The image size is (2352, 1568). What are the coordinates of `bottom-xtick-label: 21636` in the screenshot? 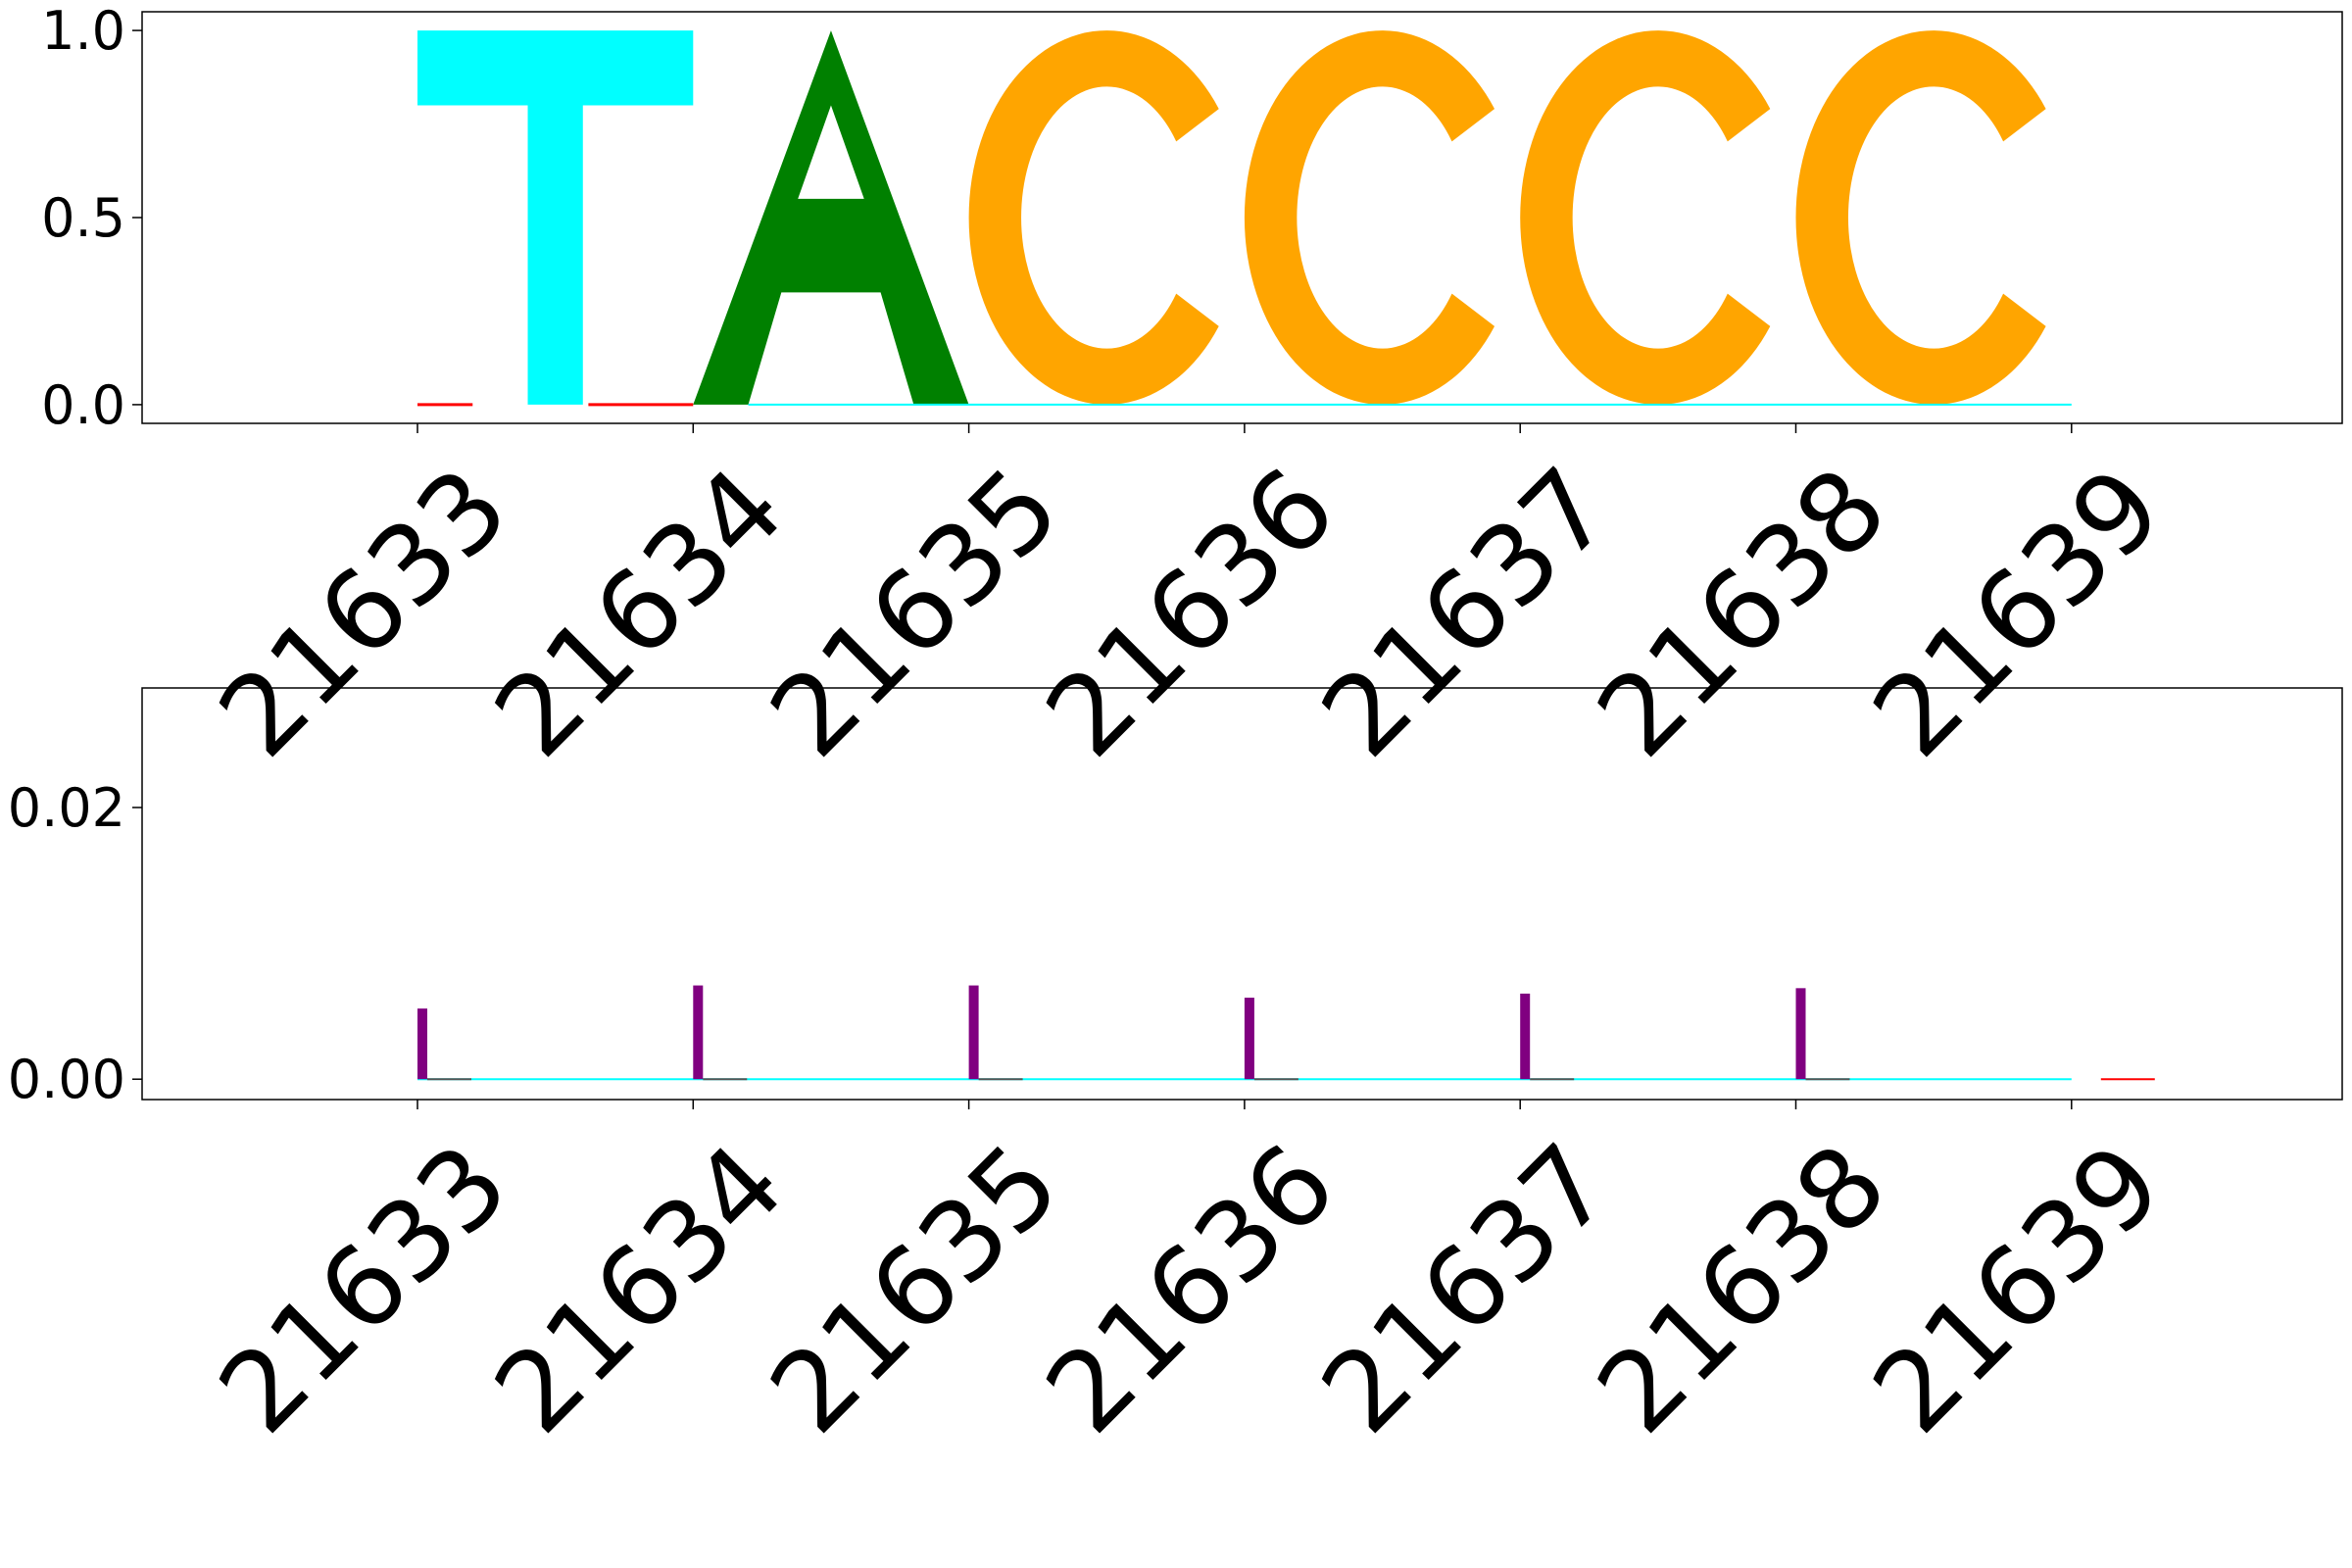 It's located at (1190, 1288).